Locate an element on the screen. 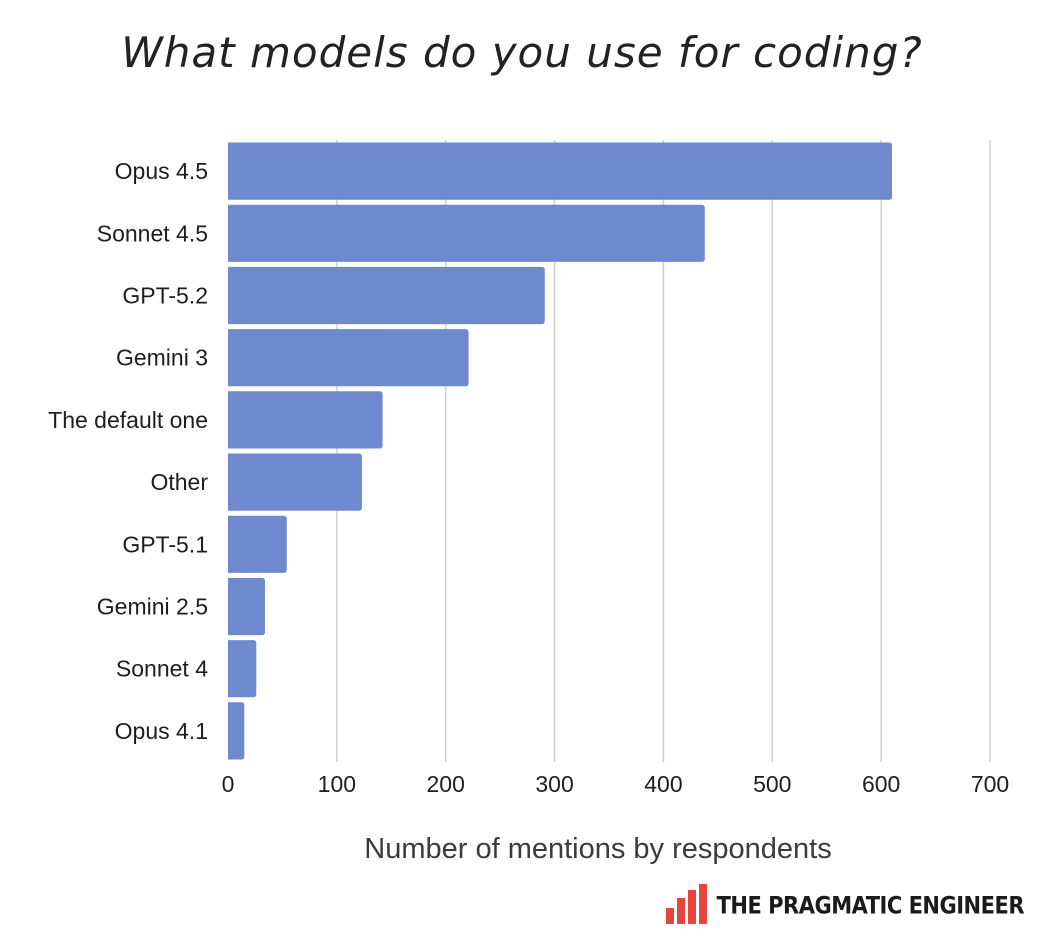 The image size is (1044, 946). brand-name: THE PRAGMATIC ENGINEER is located at coordinates (870, 905).